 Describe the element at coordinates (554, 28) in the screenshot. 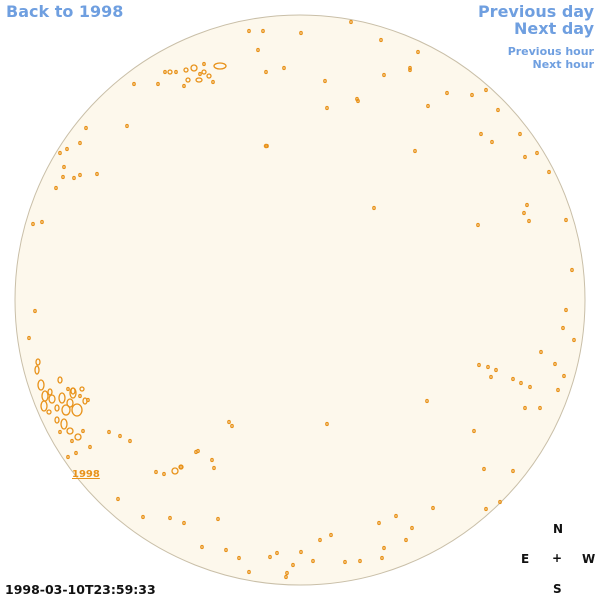

I see `next-day-link: Next day` at that location.